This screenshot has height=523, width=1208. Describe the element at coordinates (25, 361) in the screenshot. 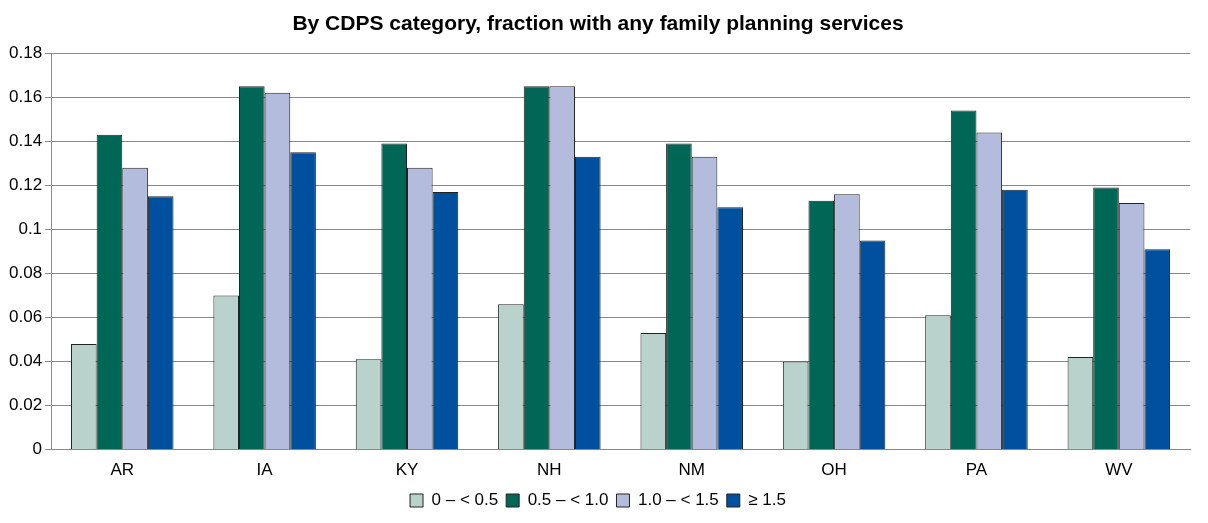

I see `y-tick-label: 0.04` at that location.